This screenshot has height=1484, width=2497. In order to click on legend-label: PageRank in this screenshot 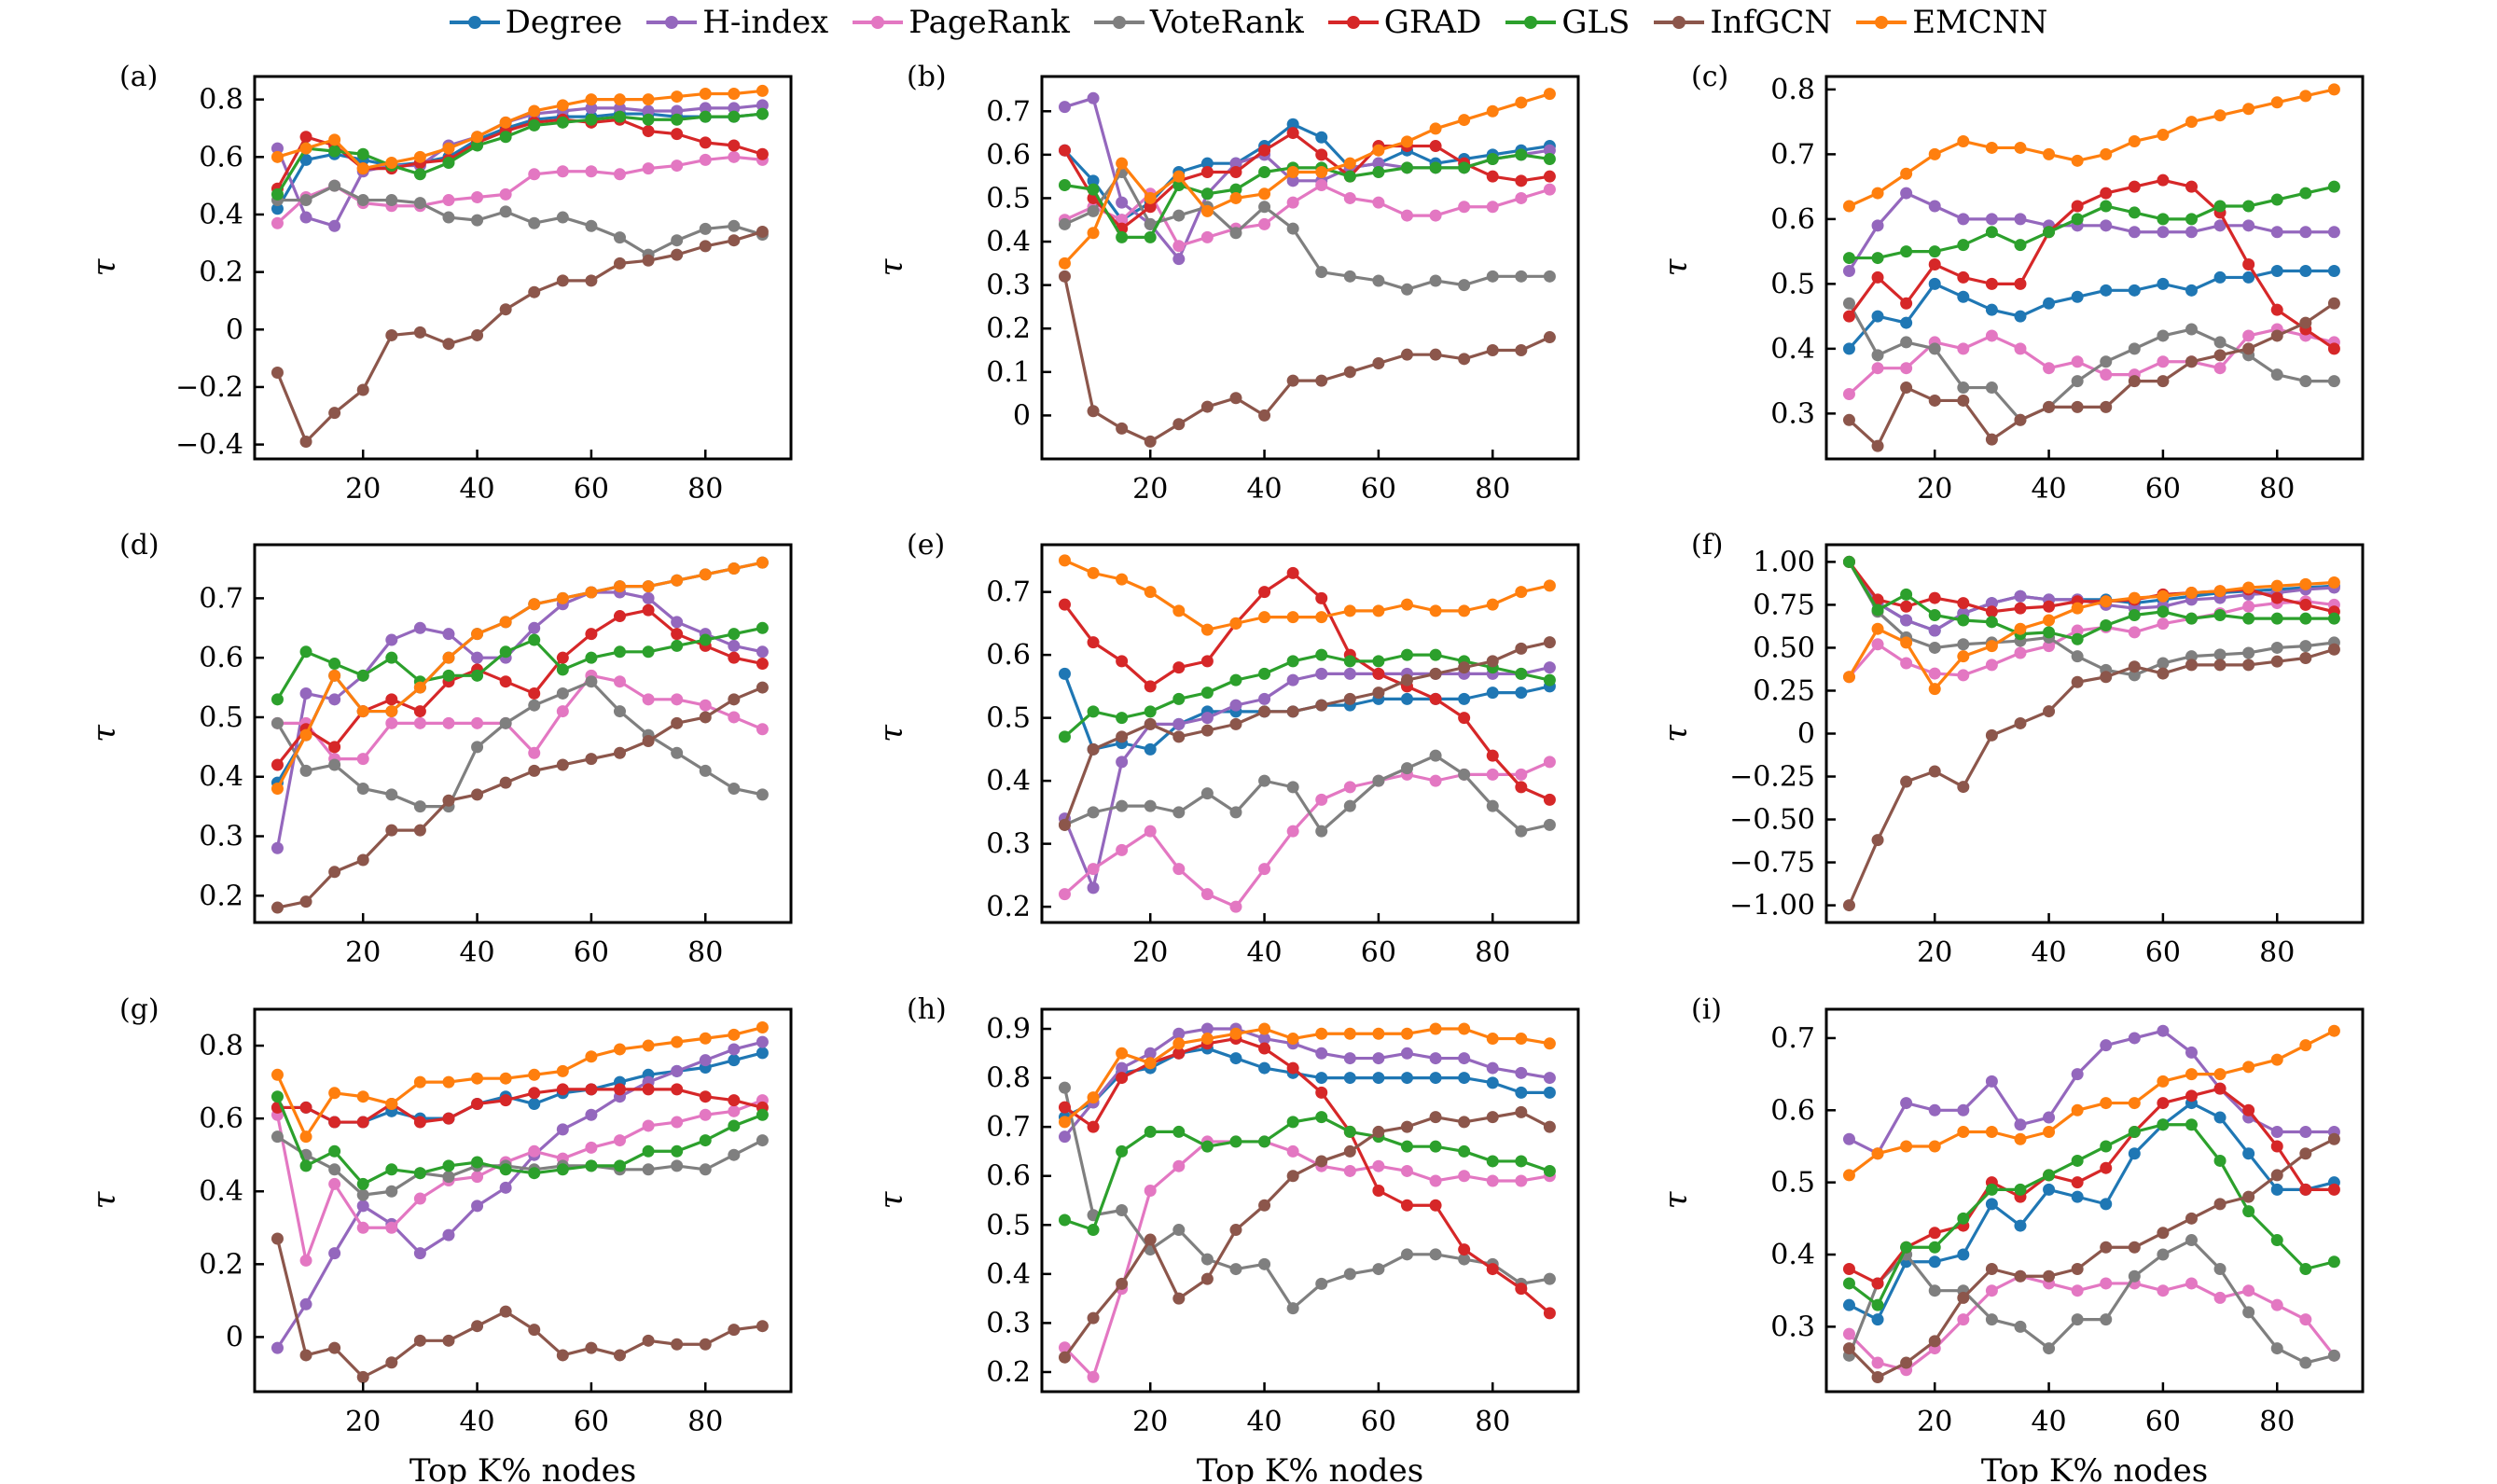, I will do `click(989, 22)`.